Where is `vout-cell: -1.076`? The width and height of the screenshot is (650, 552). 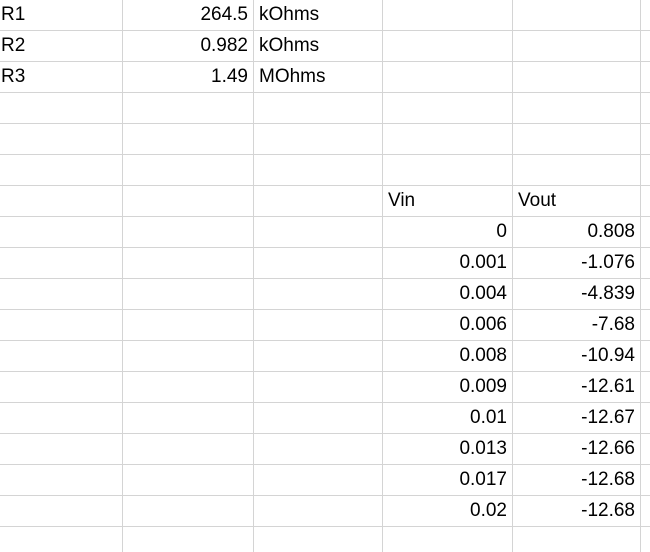 vout-cell: -1.076 is located at coordinates (577, 263).